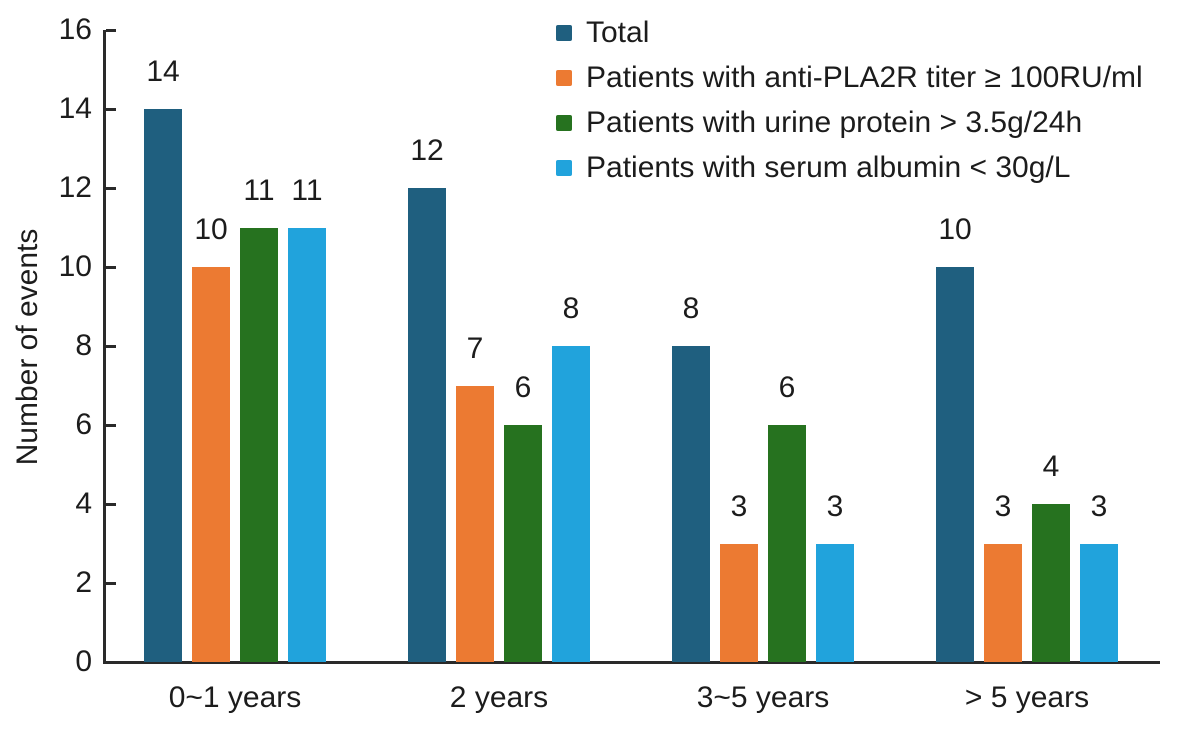 The width and height of the screenshot is (1200, 733). Describe the element at coordinates (849, 32) in the screenshot. I see `legend-item: Total` at that location.